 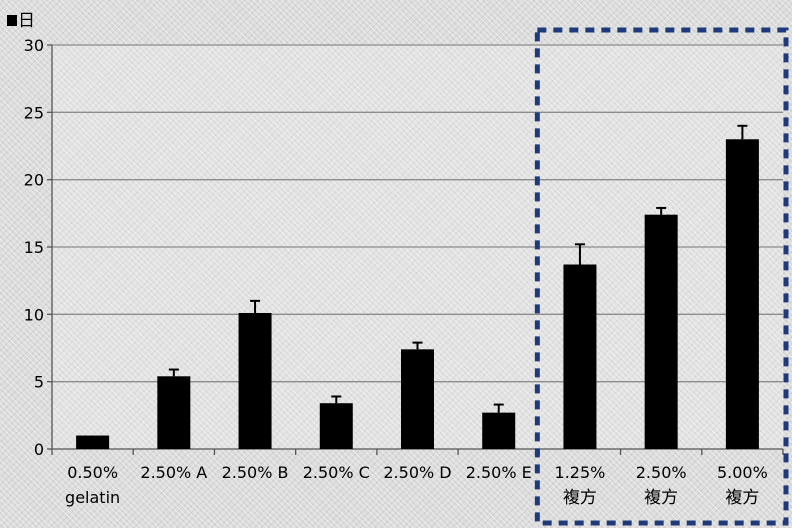 I want to click on x-tick-label: 5.00%, so click(x=742, y=472).